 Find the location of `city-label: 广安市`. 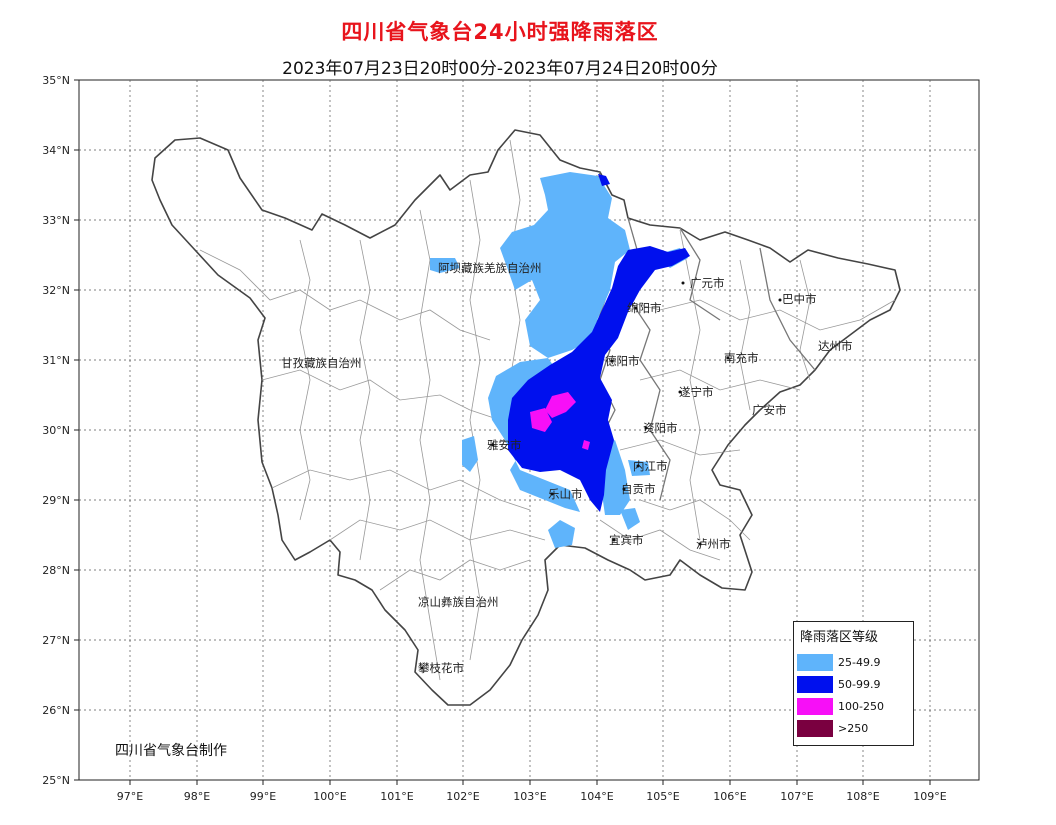

city-label: 广安市 is located at coordinates (769, 410).